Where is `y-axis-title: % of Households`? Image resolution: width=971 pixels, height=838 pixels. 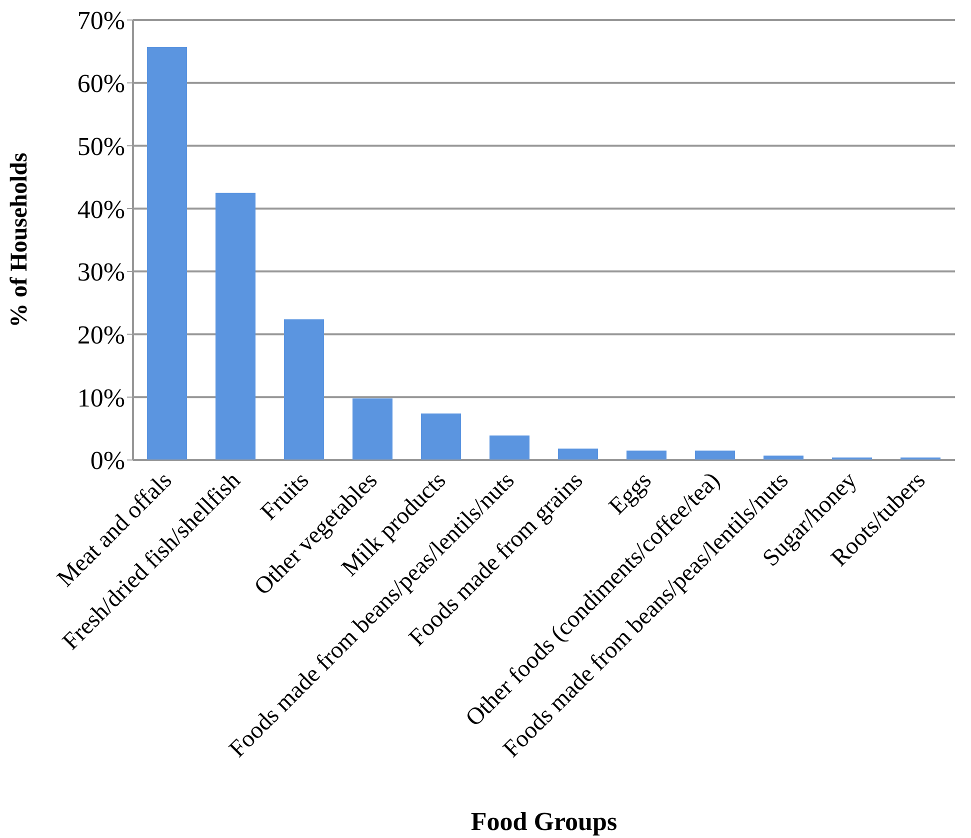 y-axis-title: % of Households is located at coordinates (19, 240).